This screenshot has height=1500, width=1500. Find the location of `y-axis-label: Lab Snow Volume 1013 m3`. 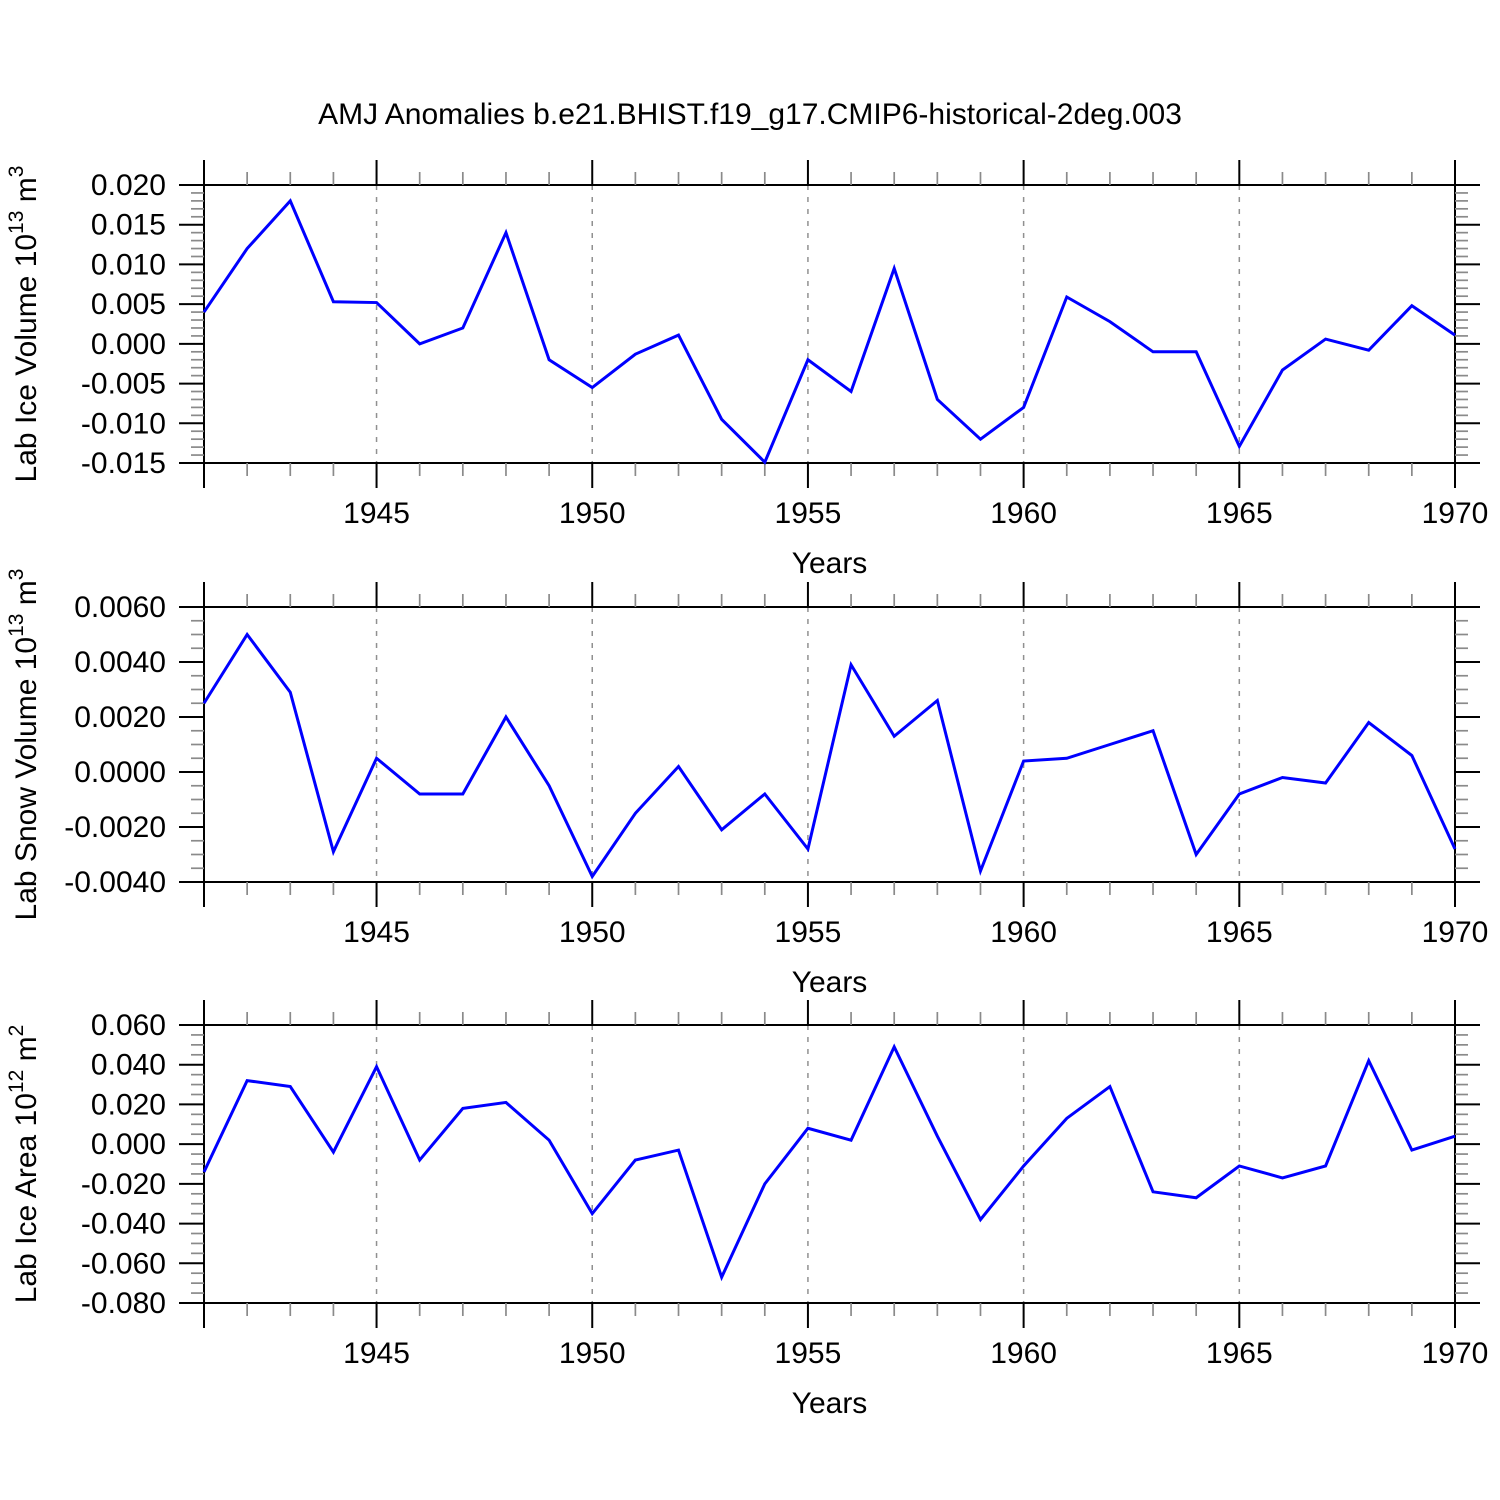

y-axis-label: Lab Snow Volume 1013 m3 is located at coordinates (24, 745).